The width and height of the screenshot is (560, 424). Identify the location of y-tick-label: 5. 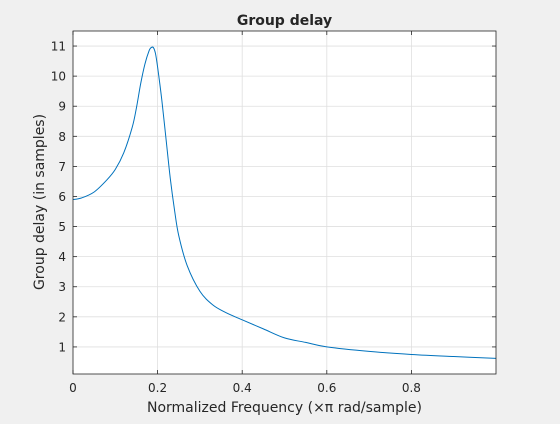
(62, 227).